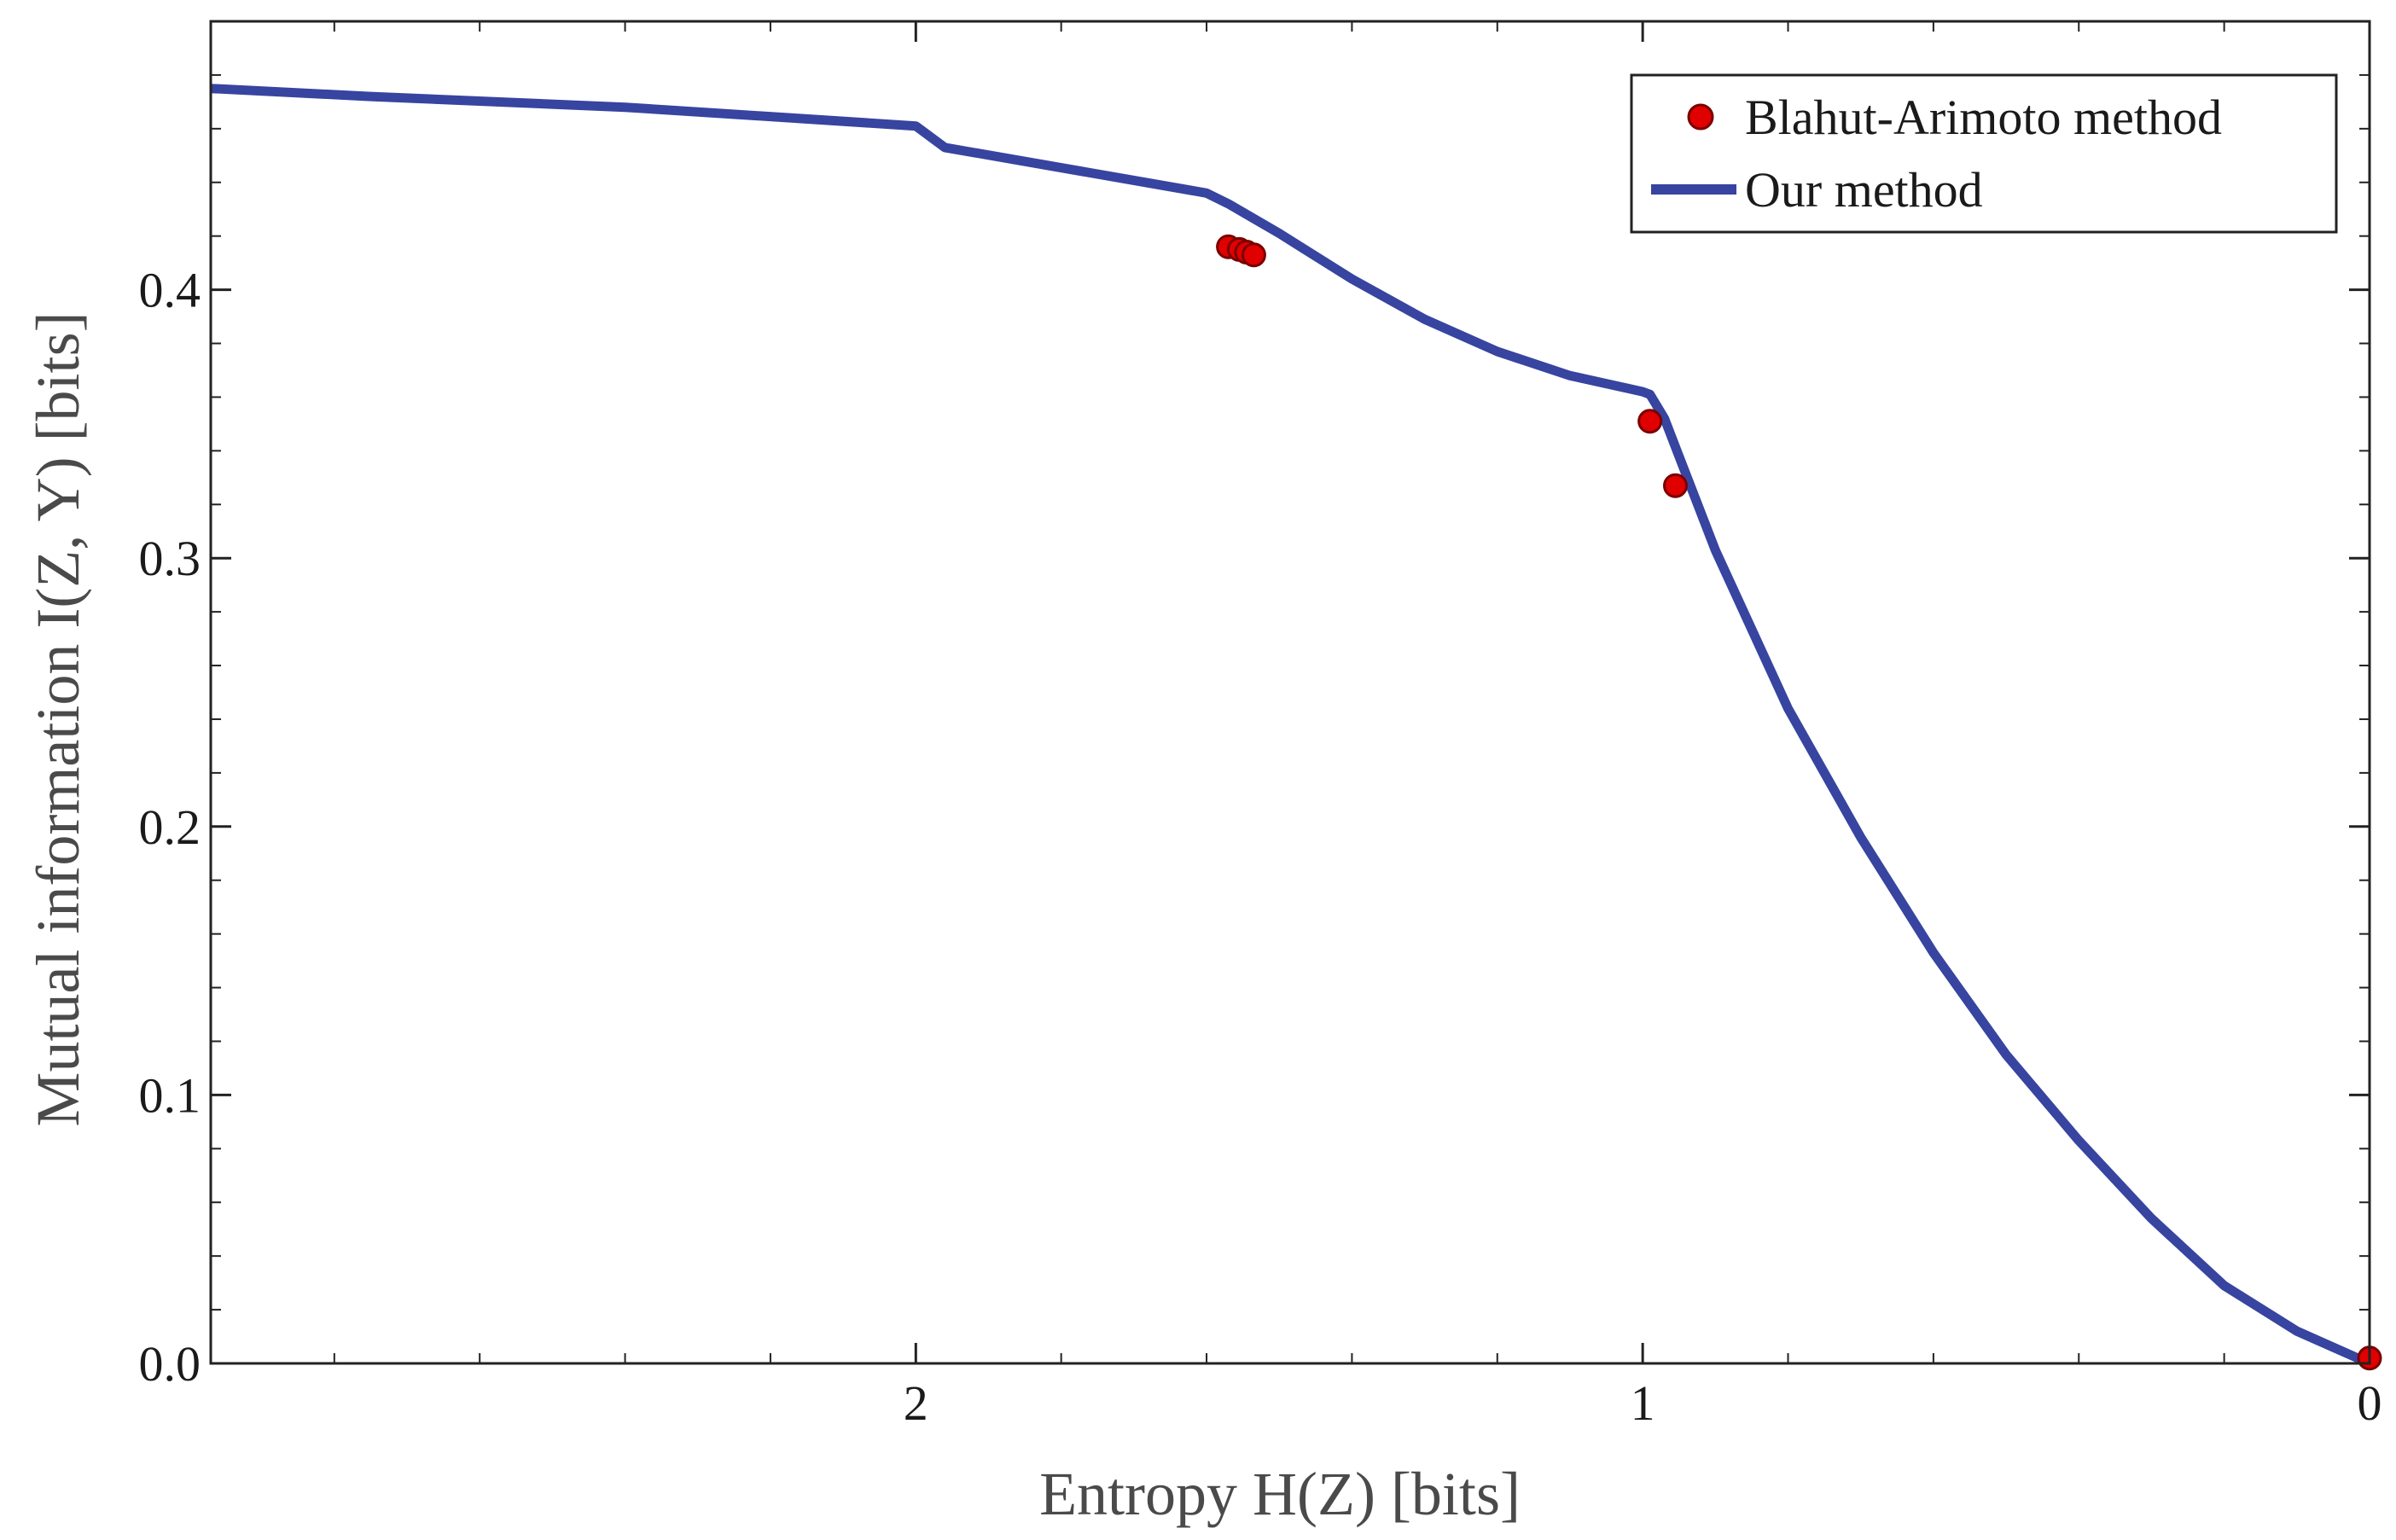  What do you see at coordinates (2370, 1403) in the screenshot?
I see `x-tick-label: 0` at bounding box center [2370, 1403].